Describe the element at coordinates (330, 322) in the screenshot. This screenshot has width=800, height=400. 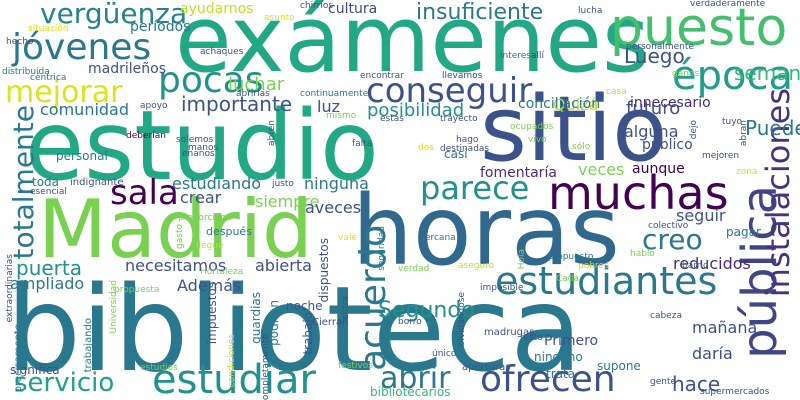
I see `word-cierran: Cierran` at that location.